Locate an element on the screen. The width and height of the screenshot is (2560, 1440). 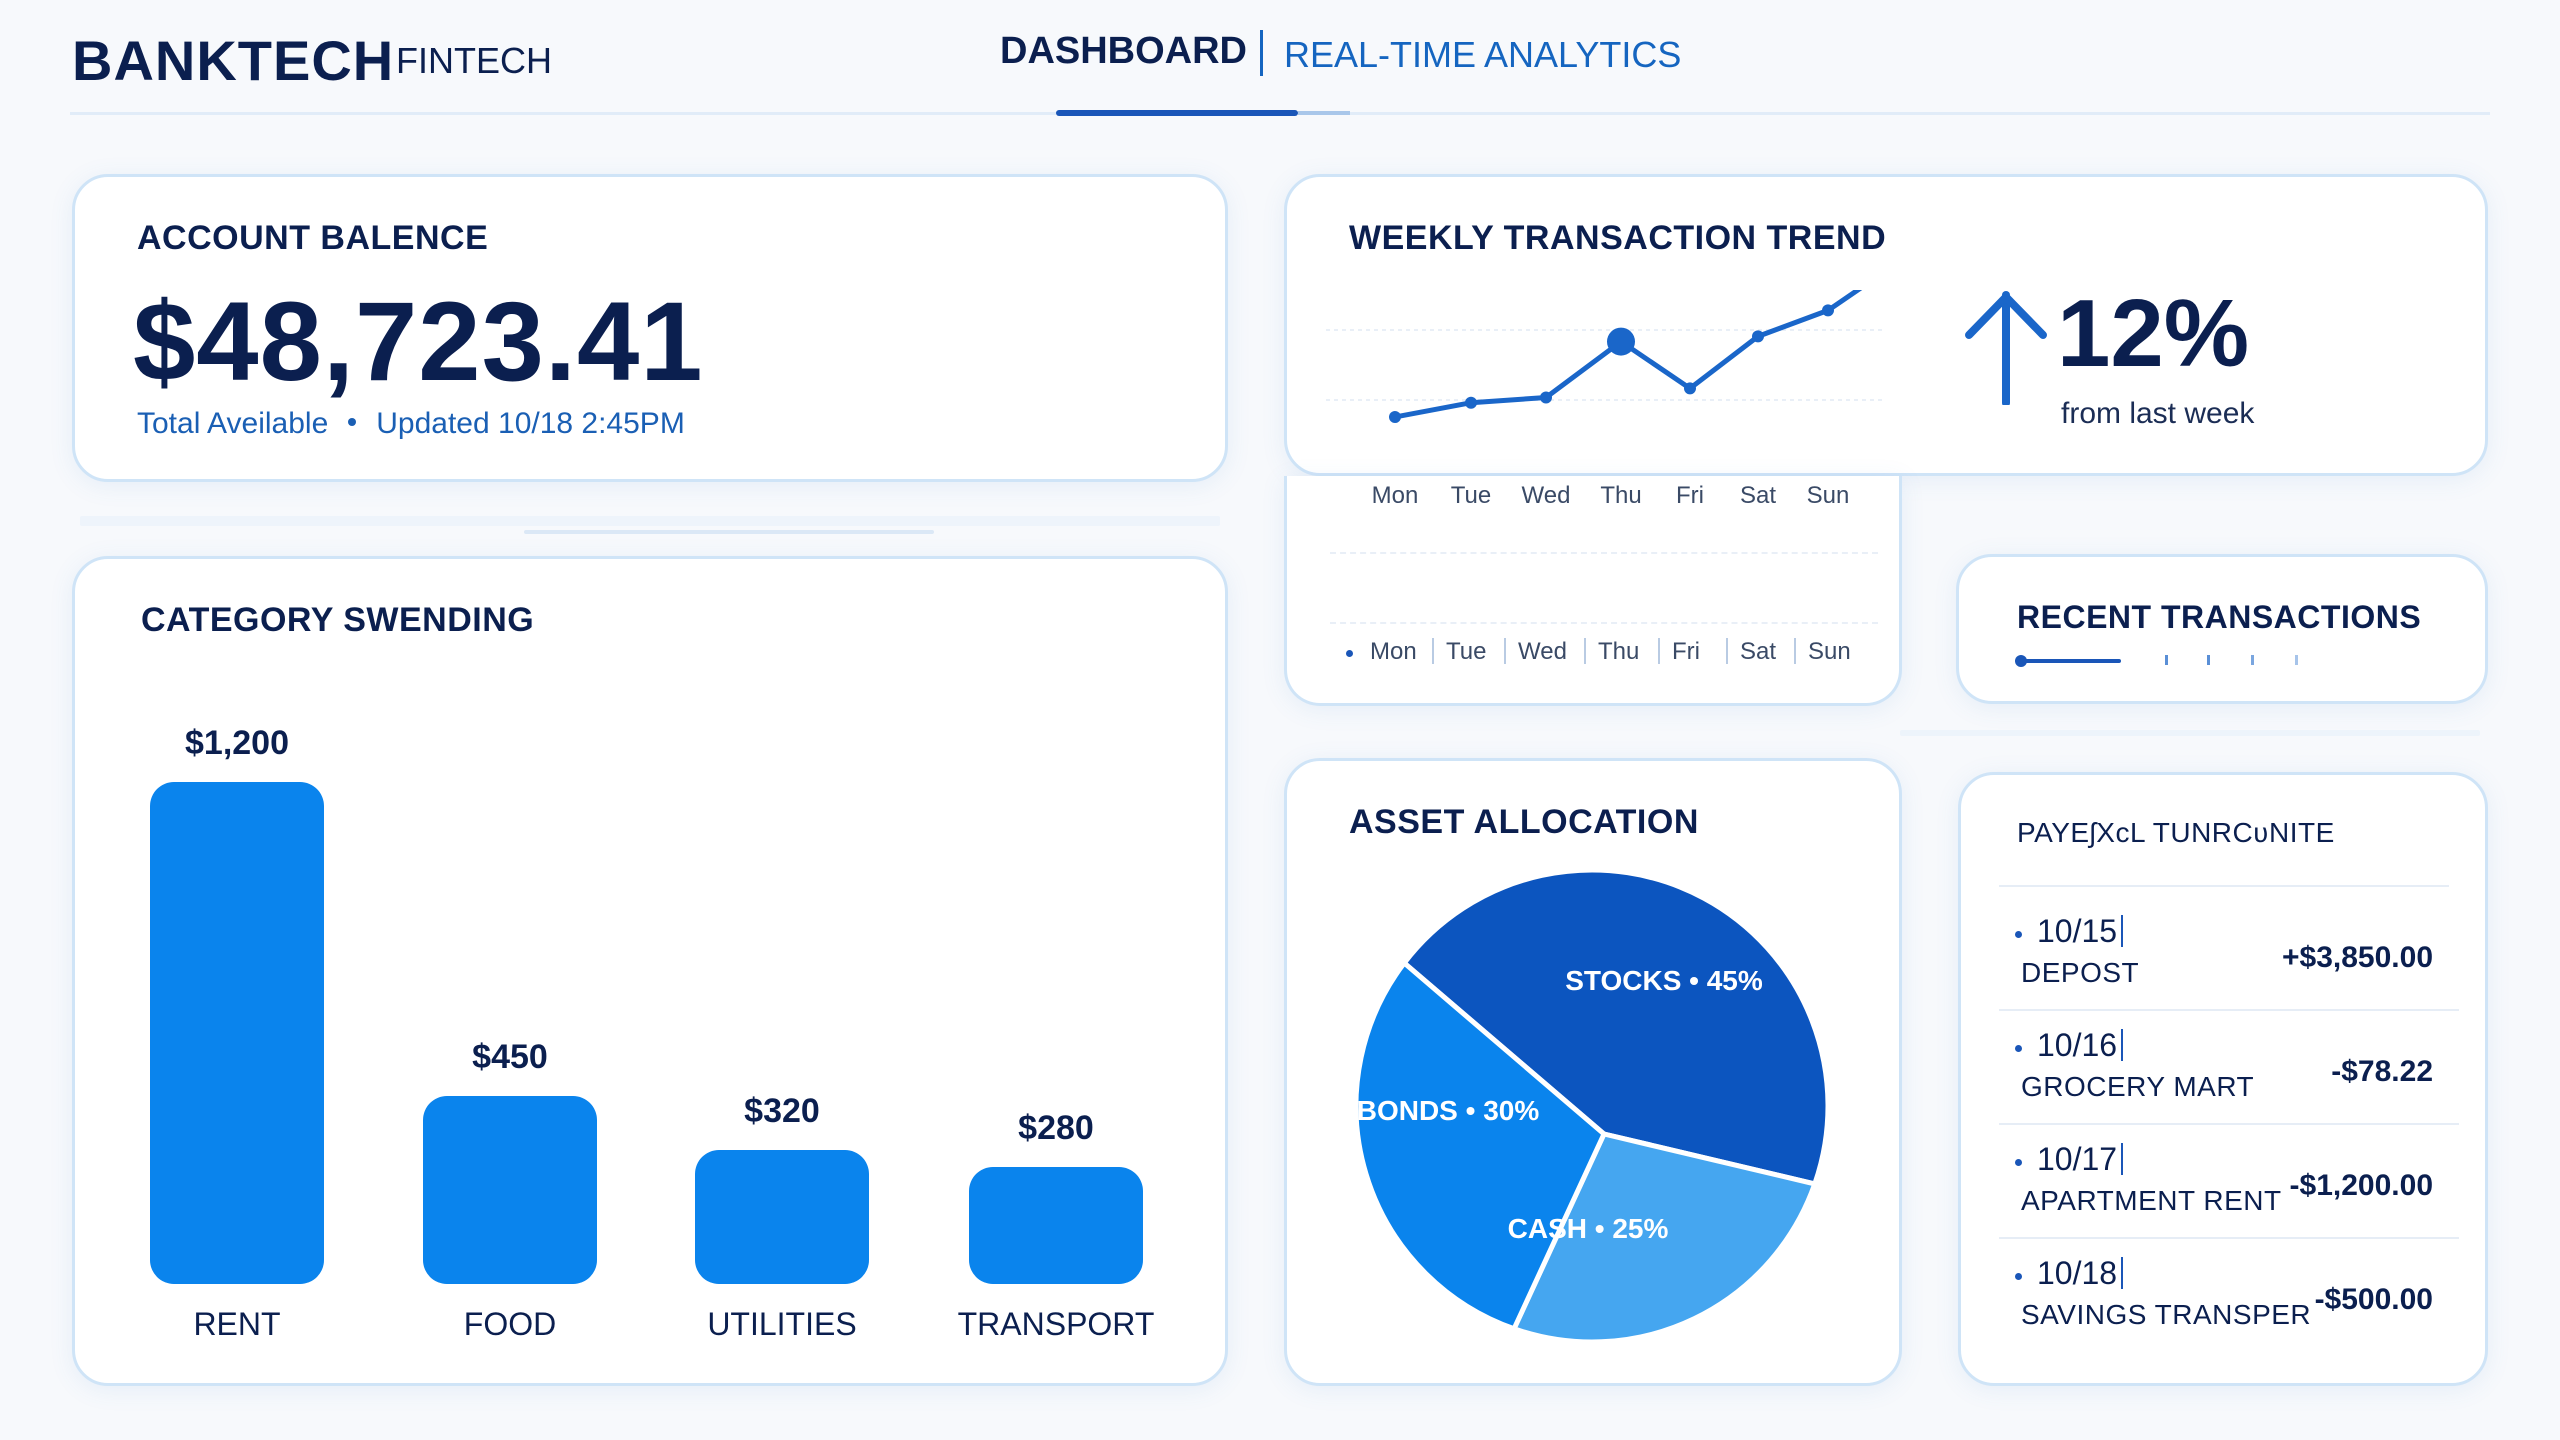
txn-name: APARTMENT RENT is located at coordinates (2151, 1200).